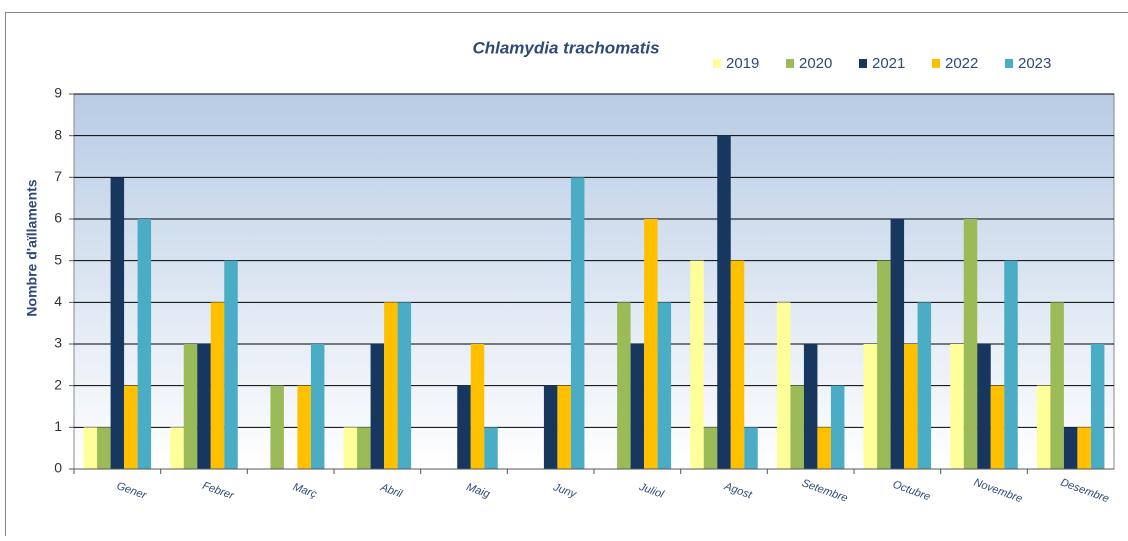  I want to click on chart-title: Chlamydia trachomatis, so click(565, 47).